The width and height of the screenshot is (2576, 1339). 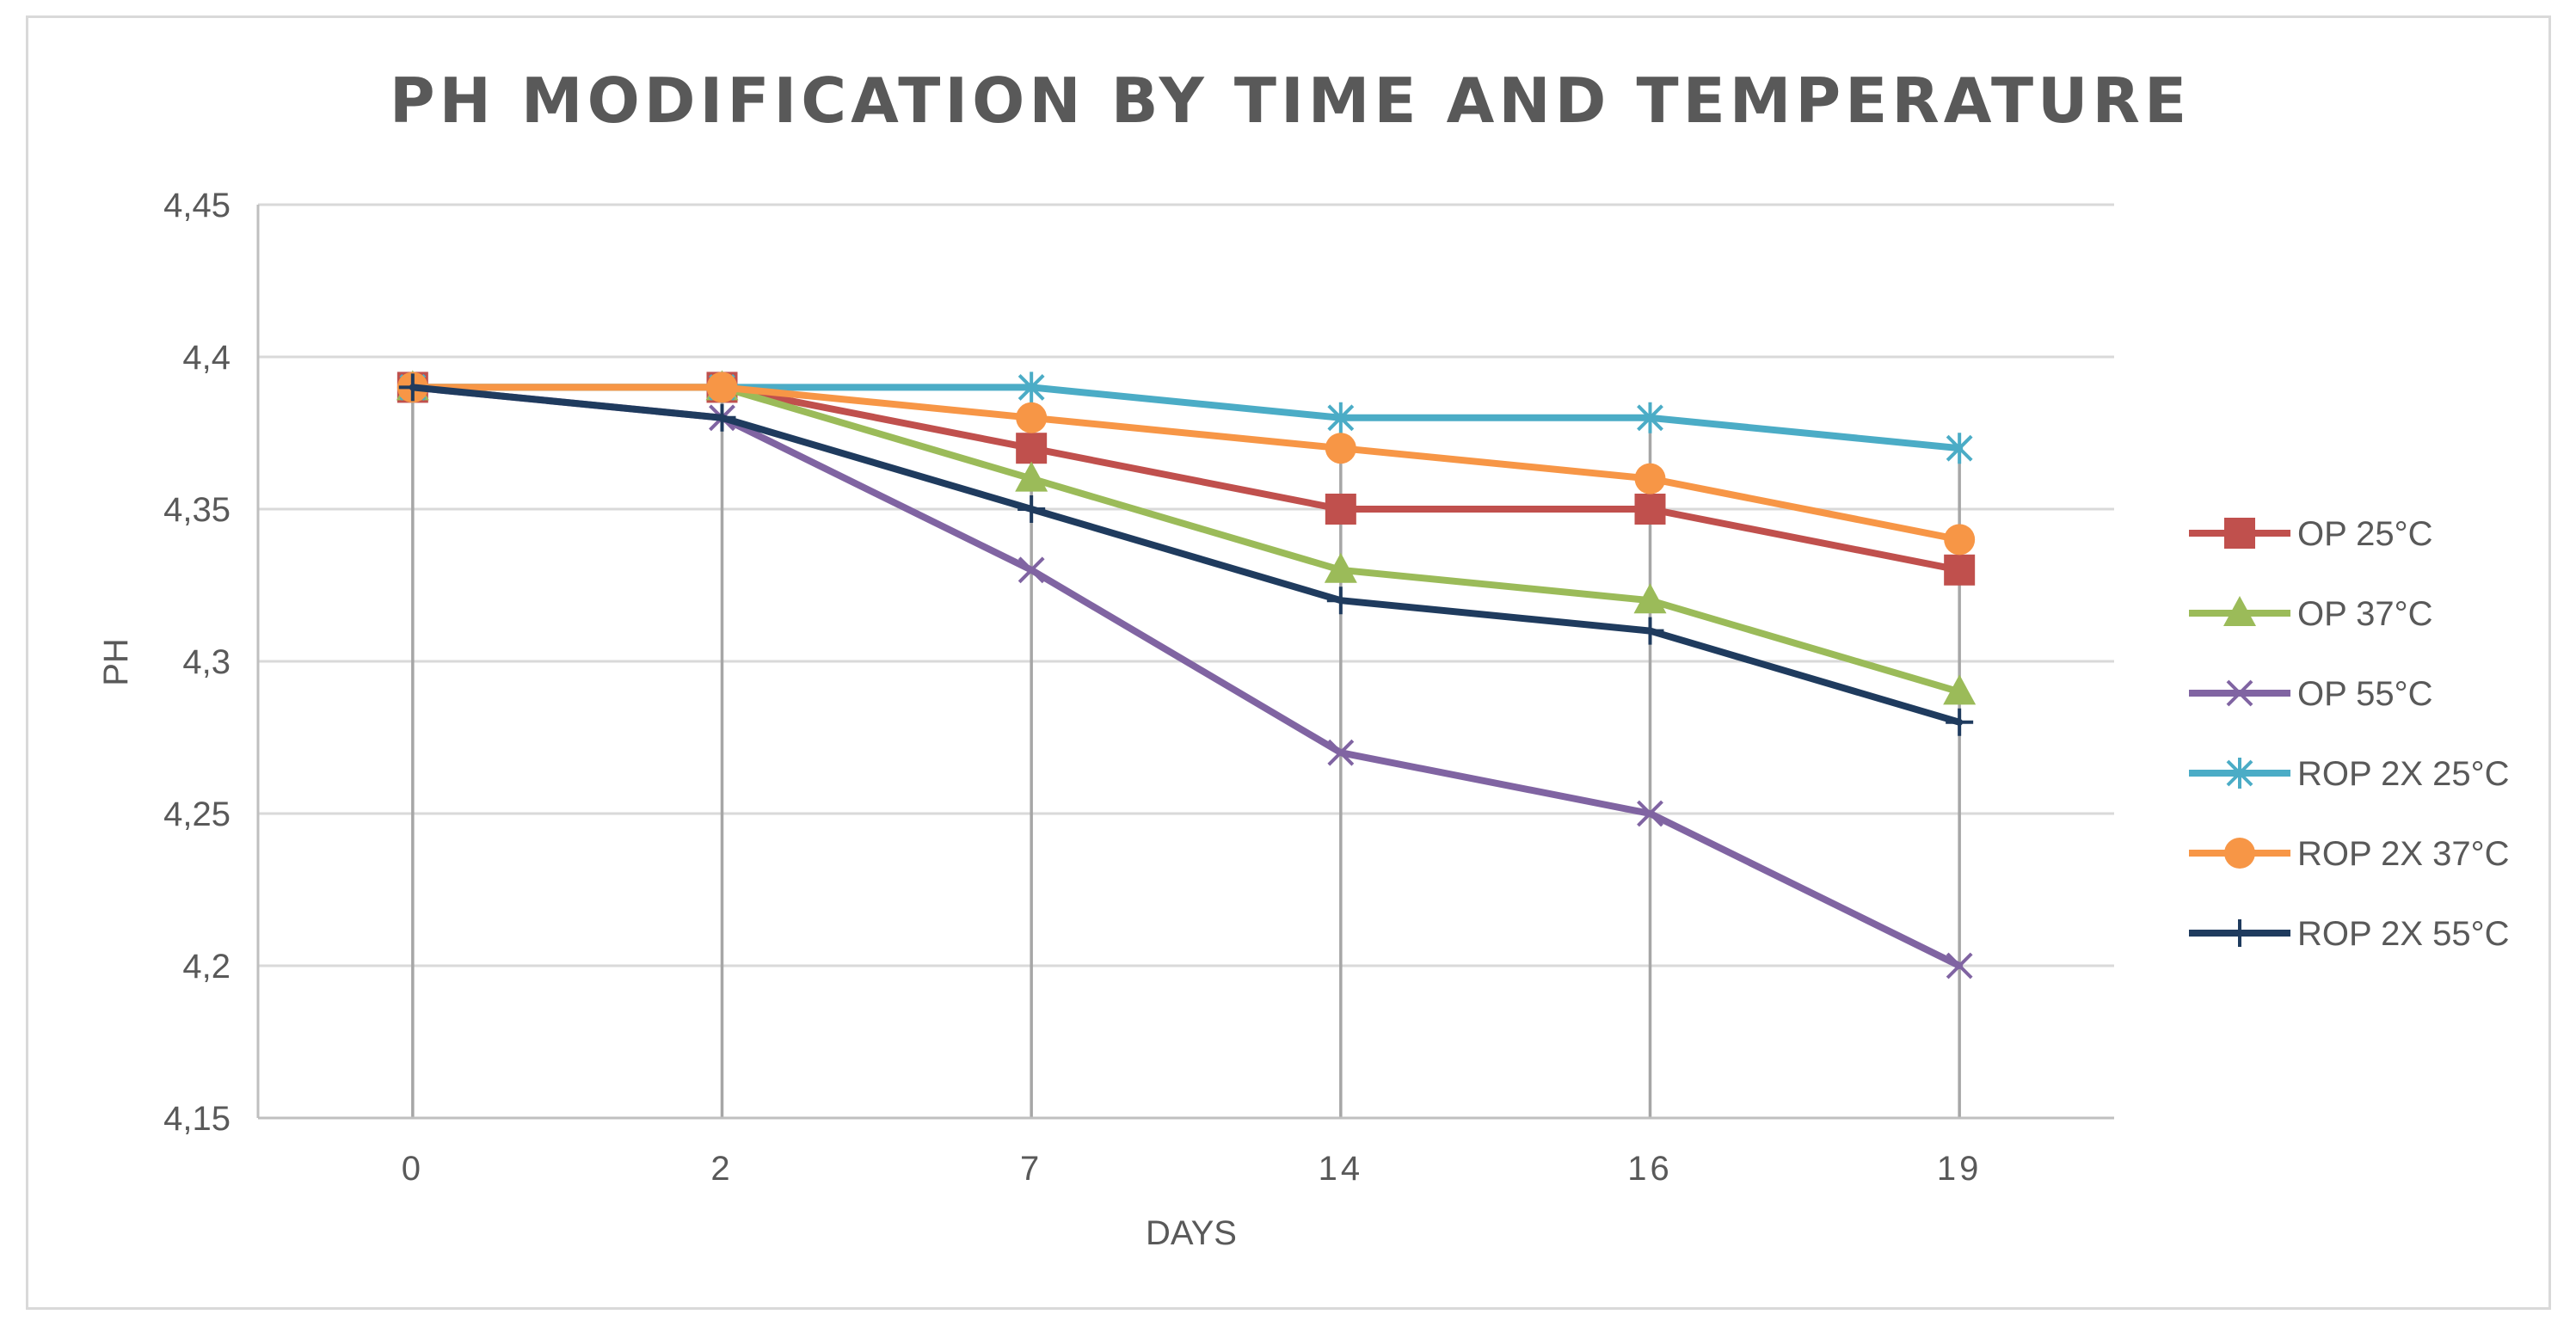 What do you see at coordinates (1960, 1169) in the screenshot?
I see `x-tick-label: 19` at bounding box center [1960, 1169].